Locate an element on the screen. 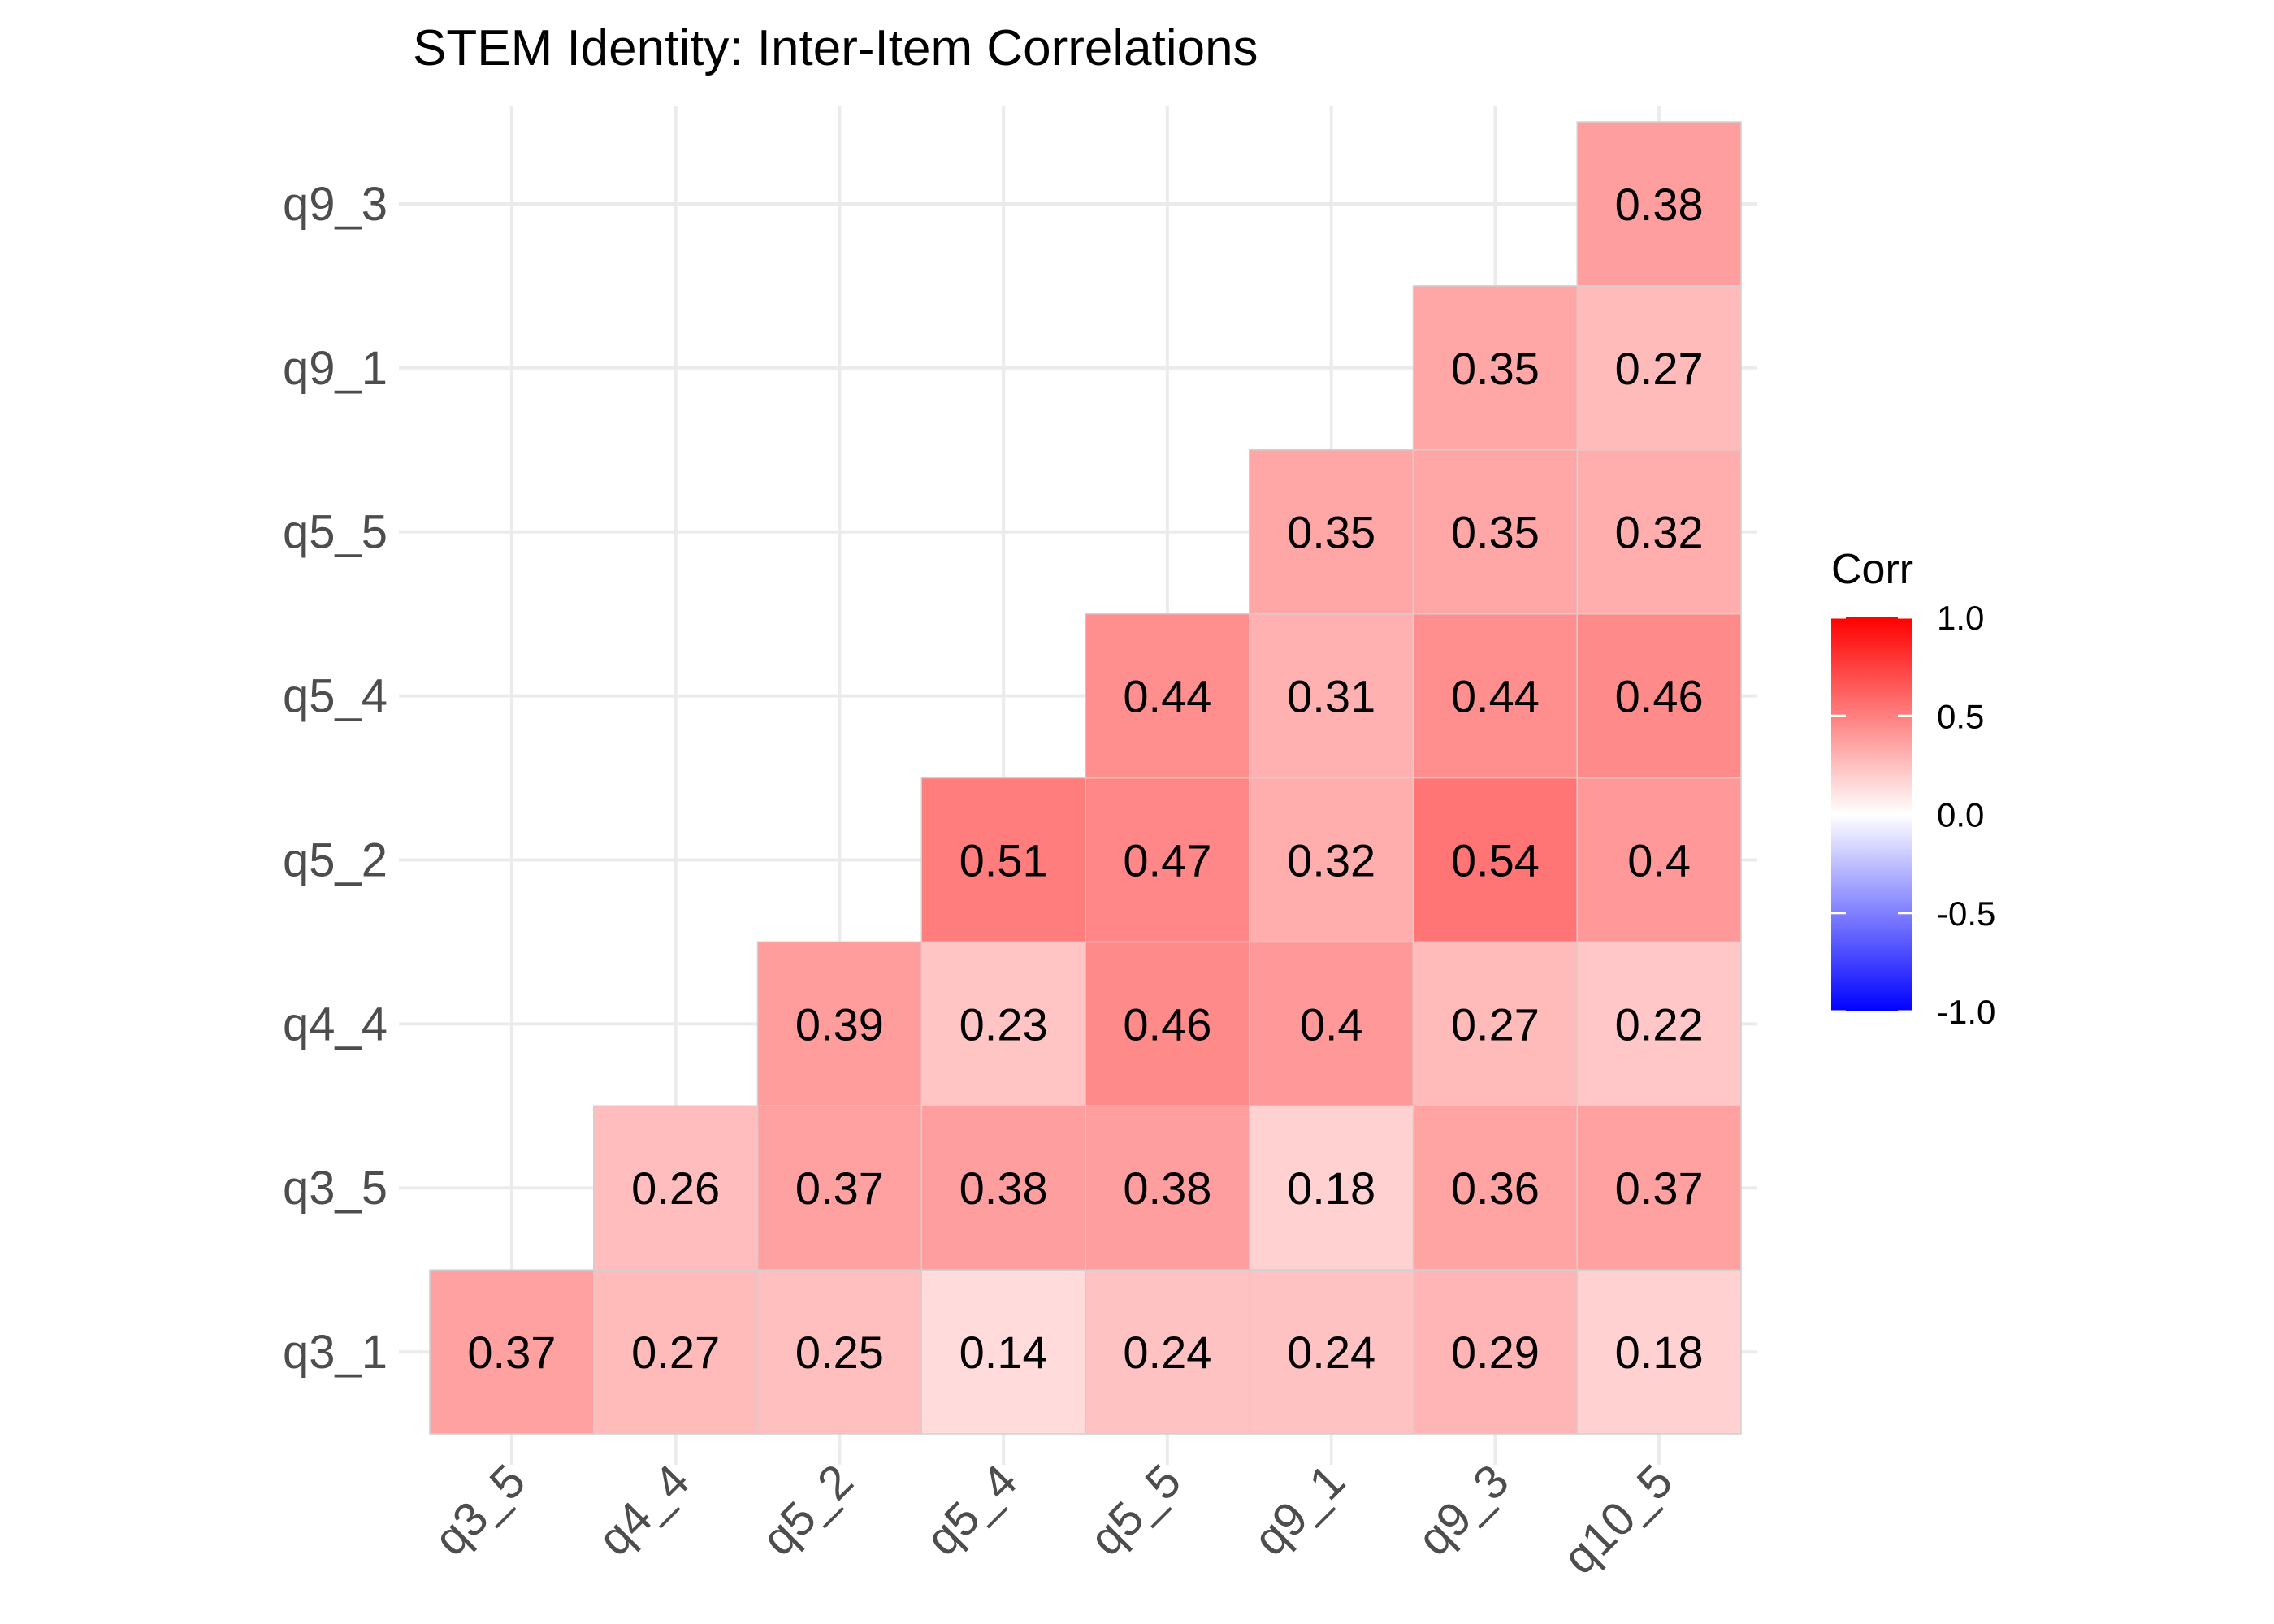  cell-value-label: 0.22 is located at coordinates (1659, 1024).